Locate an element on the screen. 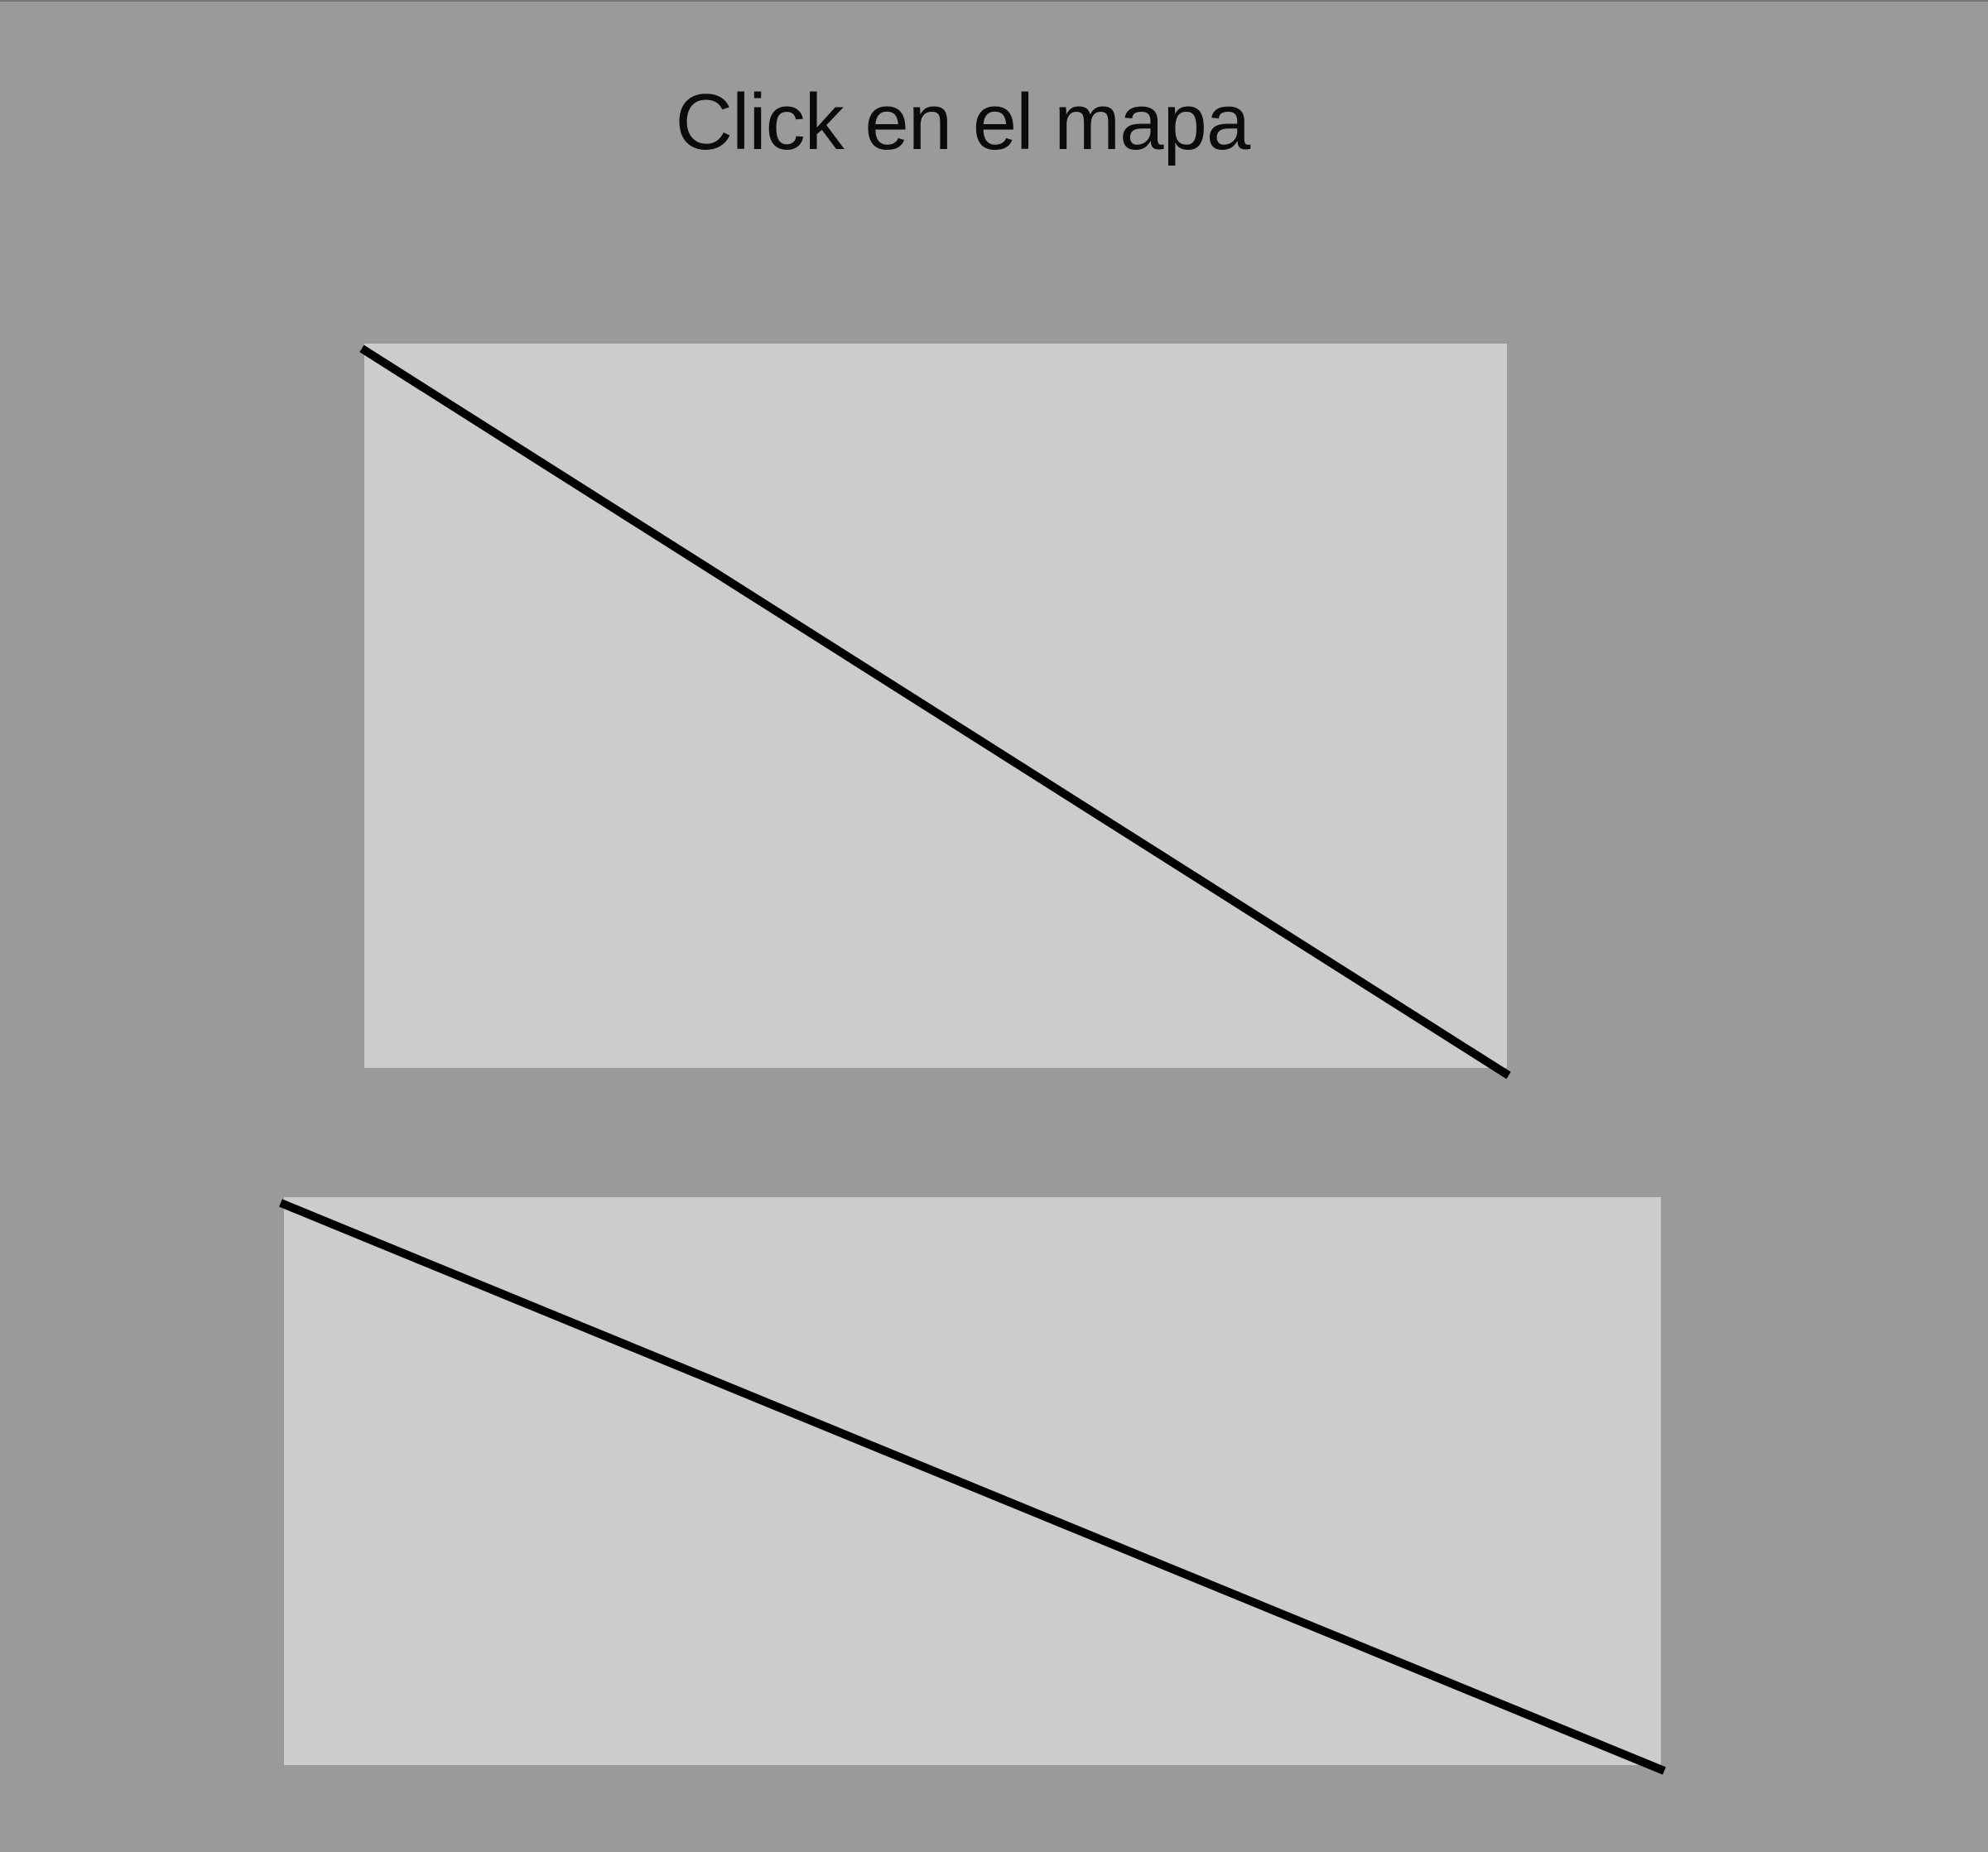 The width and height of the screenshot is (1988, 1852). top-border is located at coordinates (994, 1).